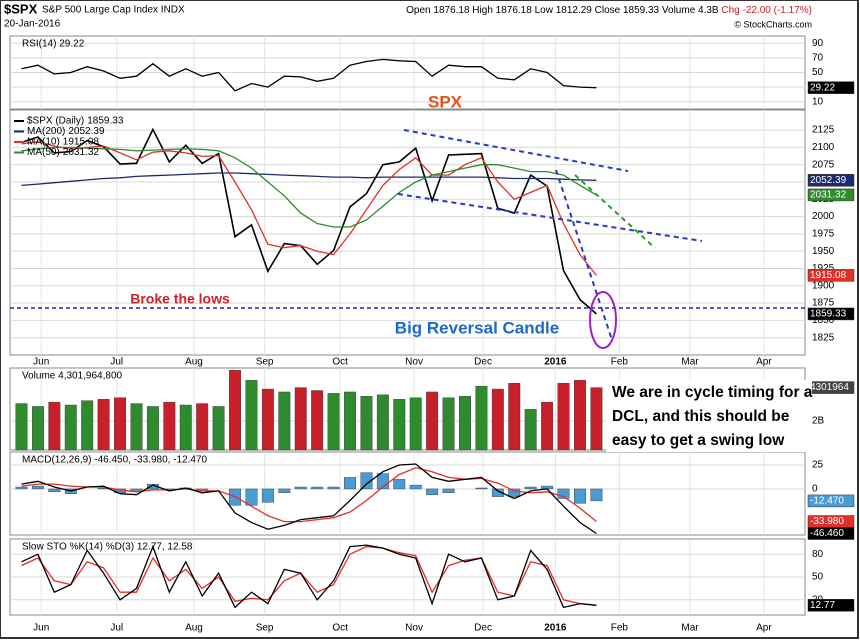  I want to click on y-tick-label: 25, so click(818, 465).